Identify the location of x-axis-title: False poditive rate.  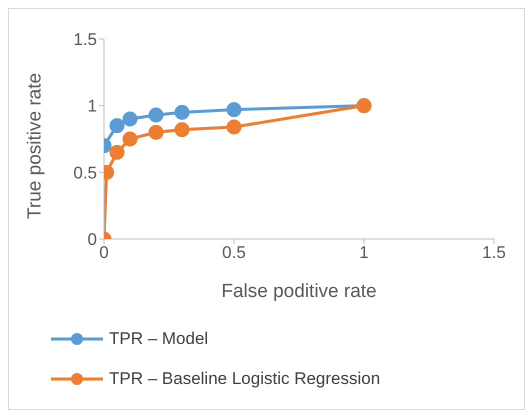
(299, 291).